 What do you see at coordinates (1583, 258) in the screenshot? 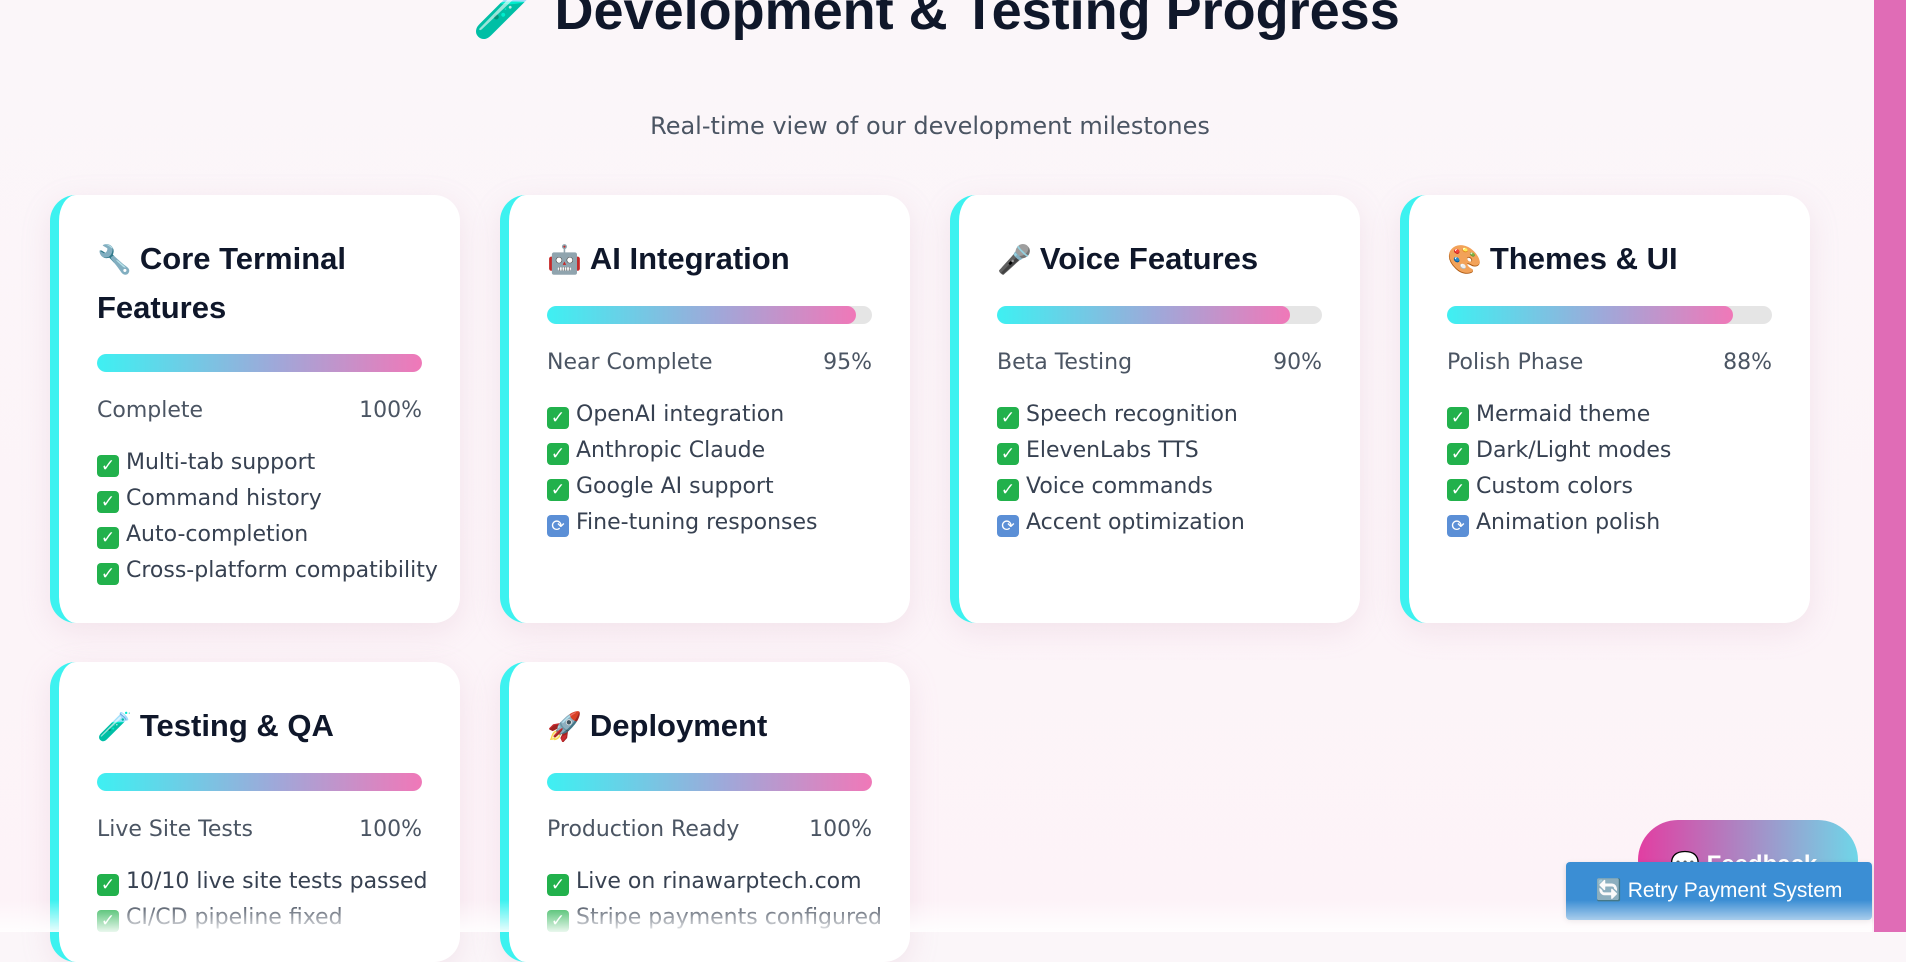
I see `card-title-text: Themes & UI` at bounding box center [1583, 258].